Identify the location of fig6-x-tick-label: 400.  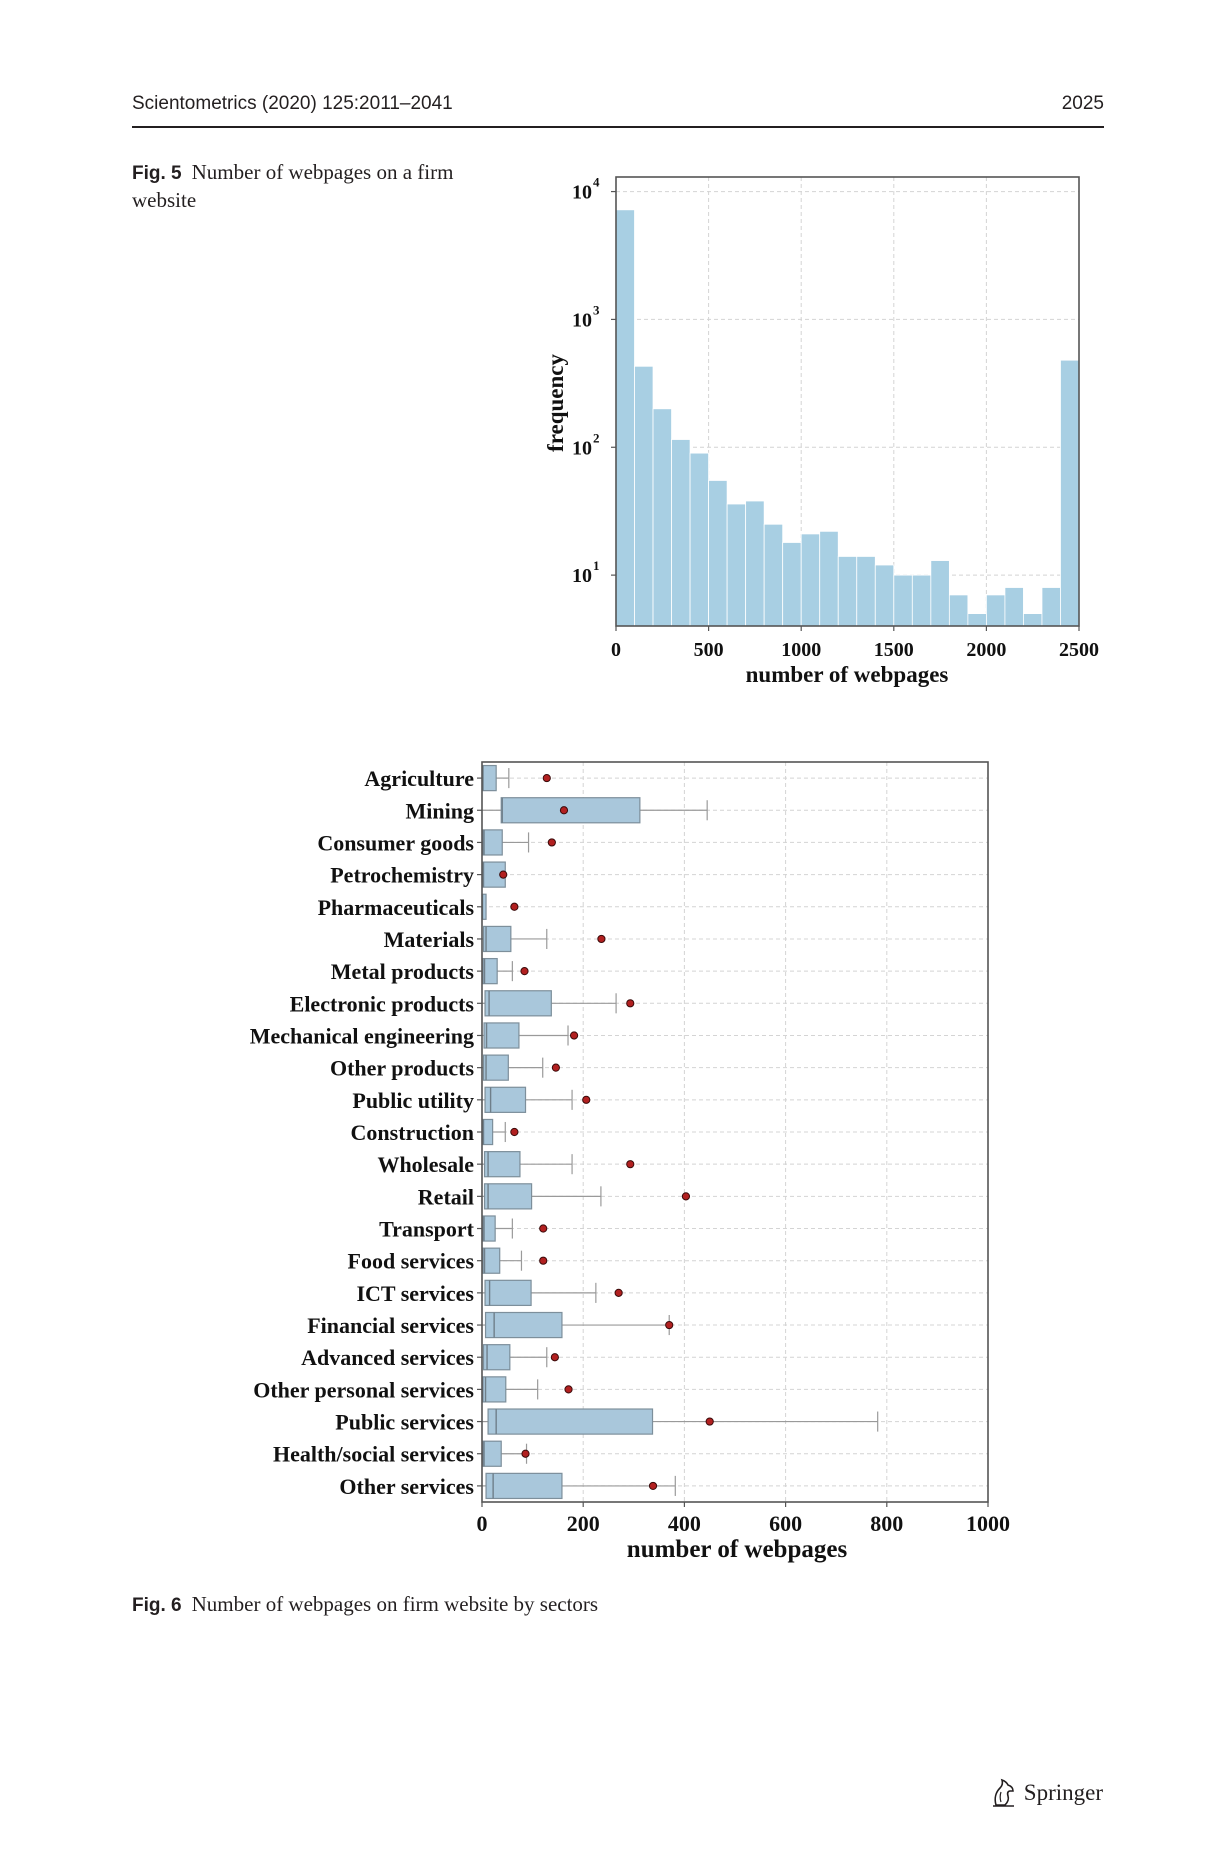
(684, 1523).